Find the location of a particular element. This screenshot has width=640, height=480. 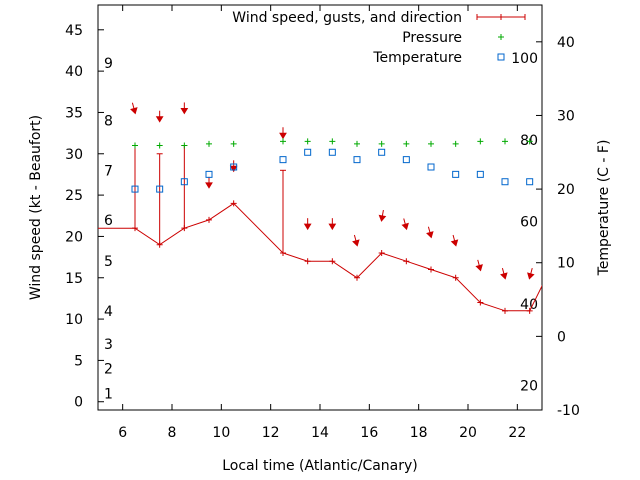

x-tick-label: 16 is located at coordinates (369, 433).